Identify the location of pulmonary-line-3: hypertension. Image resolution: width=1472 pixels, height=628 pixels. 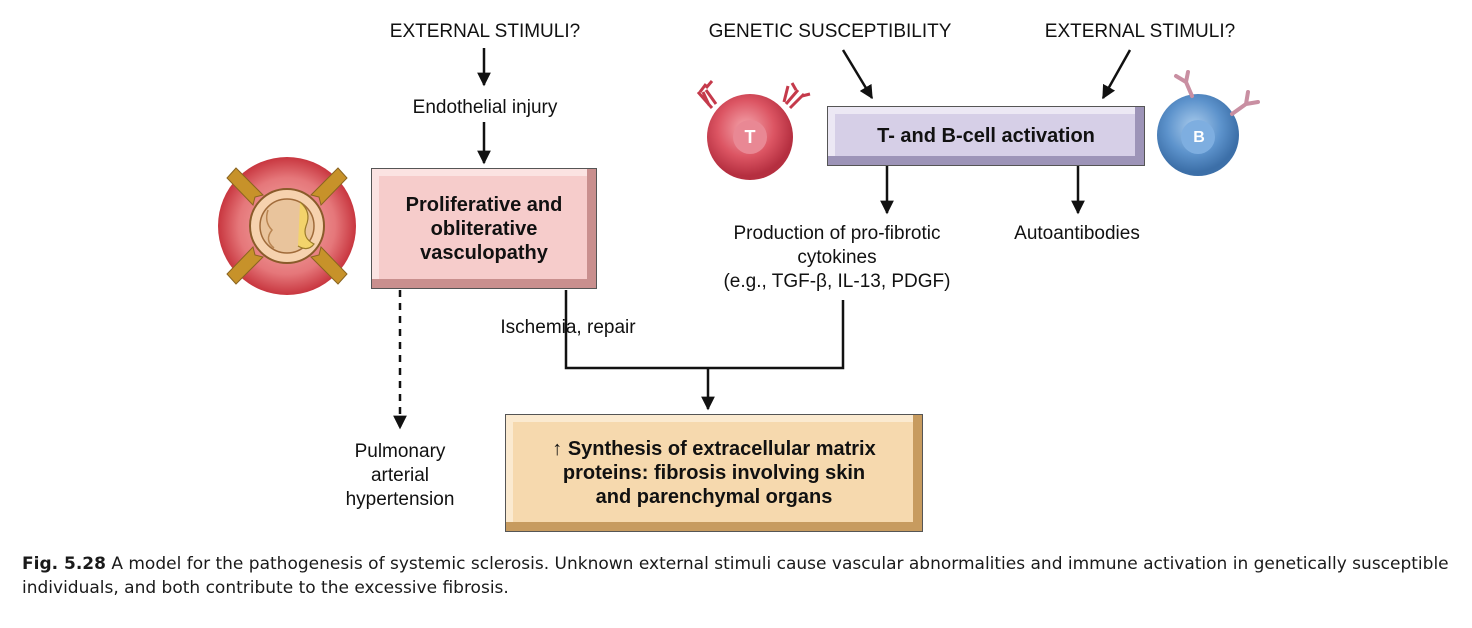
(400, 499).